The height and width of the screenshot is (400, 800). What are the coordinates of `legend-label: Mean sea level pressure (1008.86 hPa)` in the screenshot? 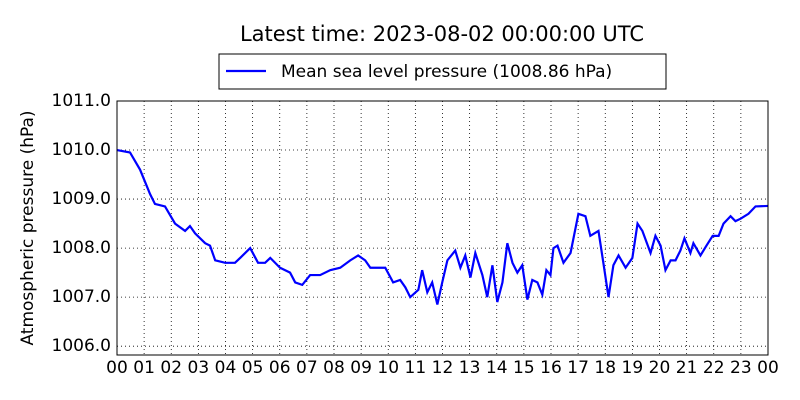 It's located at (446, 72).